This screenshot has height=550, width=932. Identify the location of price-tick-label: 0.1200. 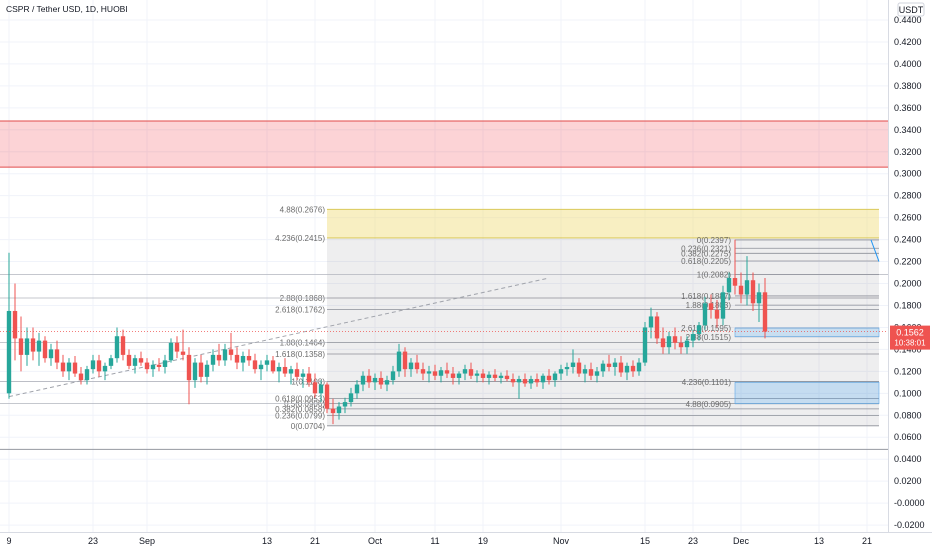
(908, 371).